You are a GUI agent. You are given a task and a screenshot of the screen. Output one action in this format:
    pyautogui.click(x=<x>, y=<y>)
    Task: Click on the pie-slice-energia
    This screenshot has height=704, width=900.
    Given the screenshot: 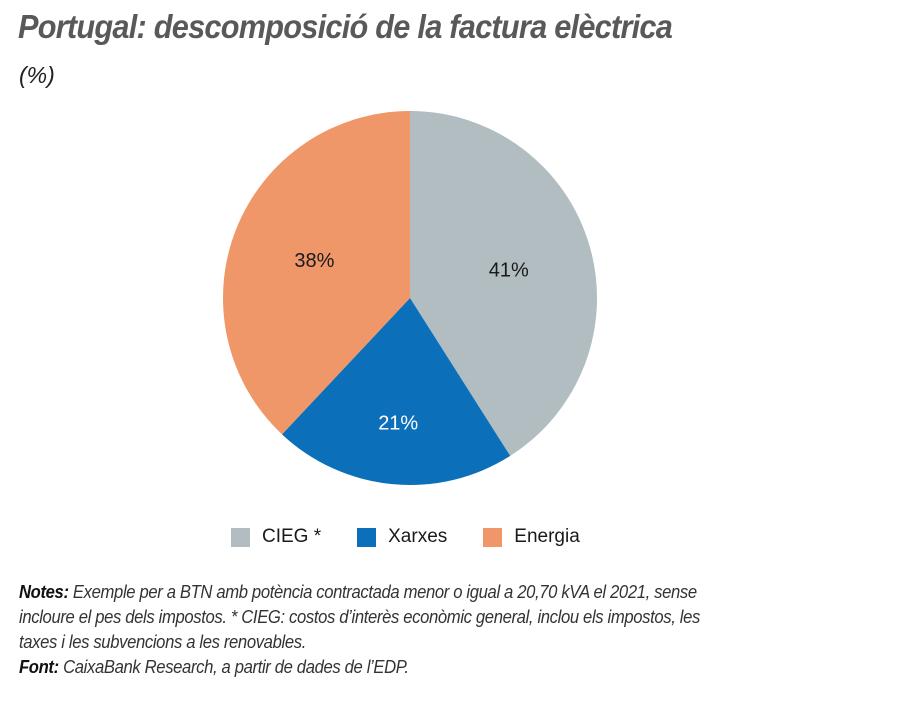 What is the action you would take?
    pyautogui.click(x=316, y=273)
    